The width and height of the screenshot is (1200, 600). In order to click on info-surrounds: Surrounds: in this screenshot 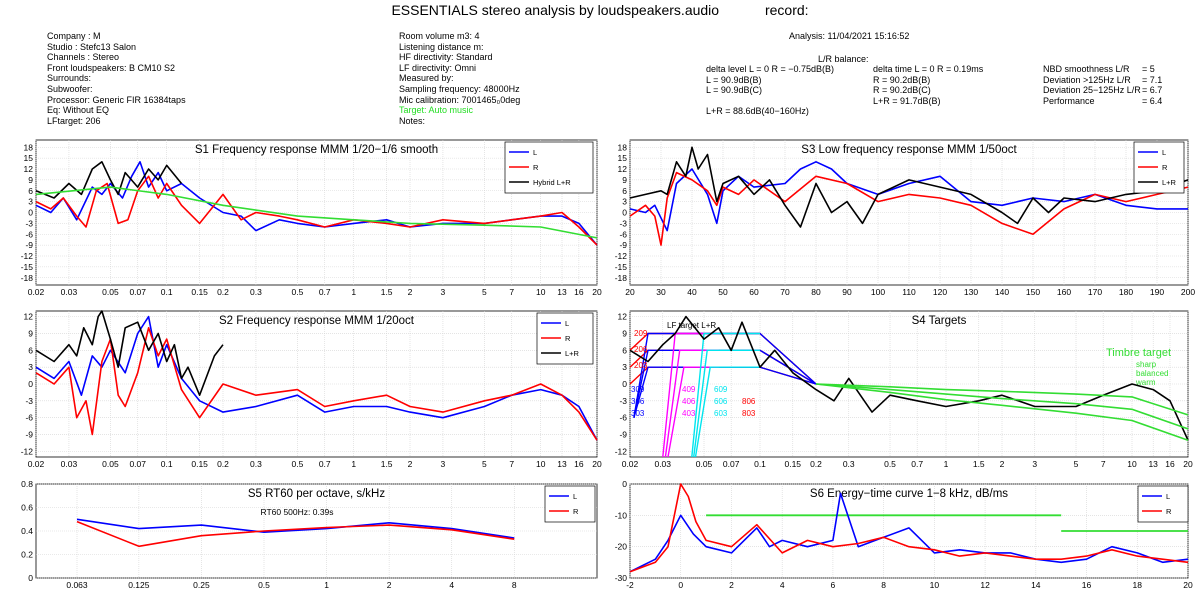, I will do `click(69, 78)`.